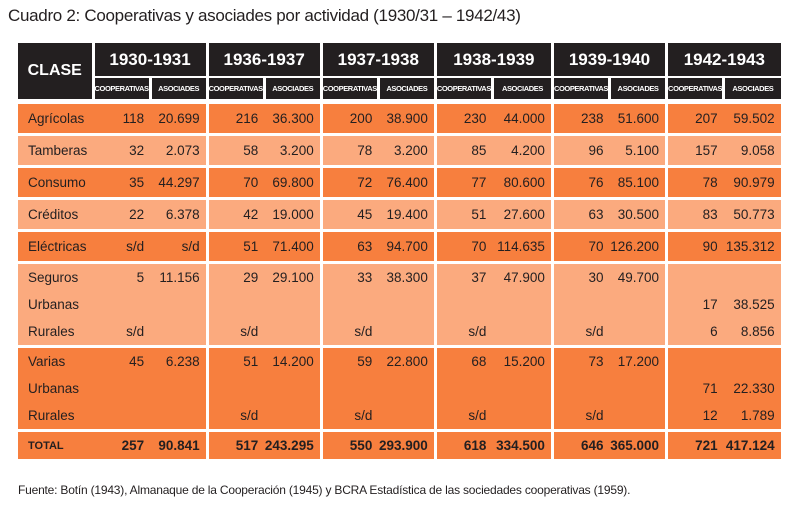  I want to click on asociades-cell: 293.900, so click(407, 444).